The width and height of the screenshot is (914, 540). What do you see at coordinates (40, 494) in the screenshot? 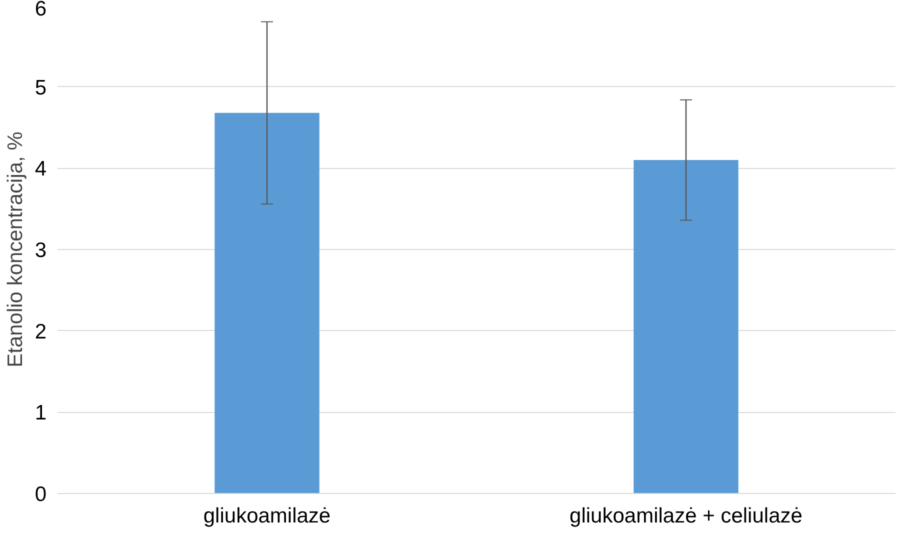
I see `y-tick-label: 0` at bounding box center [40, 494].